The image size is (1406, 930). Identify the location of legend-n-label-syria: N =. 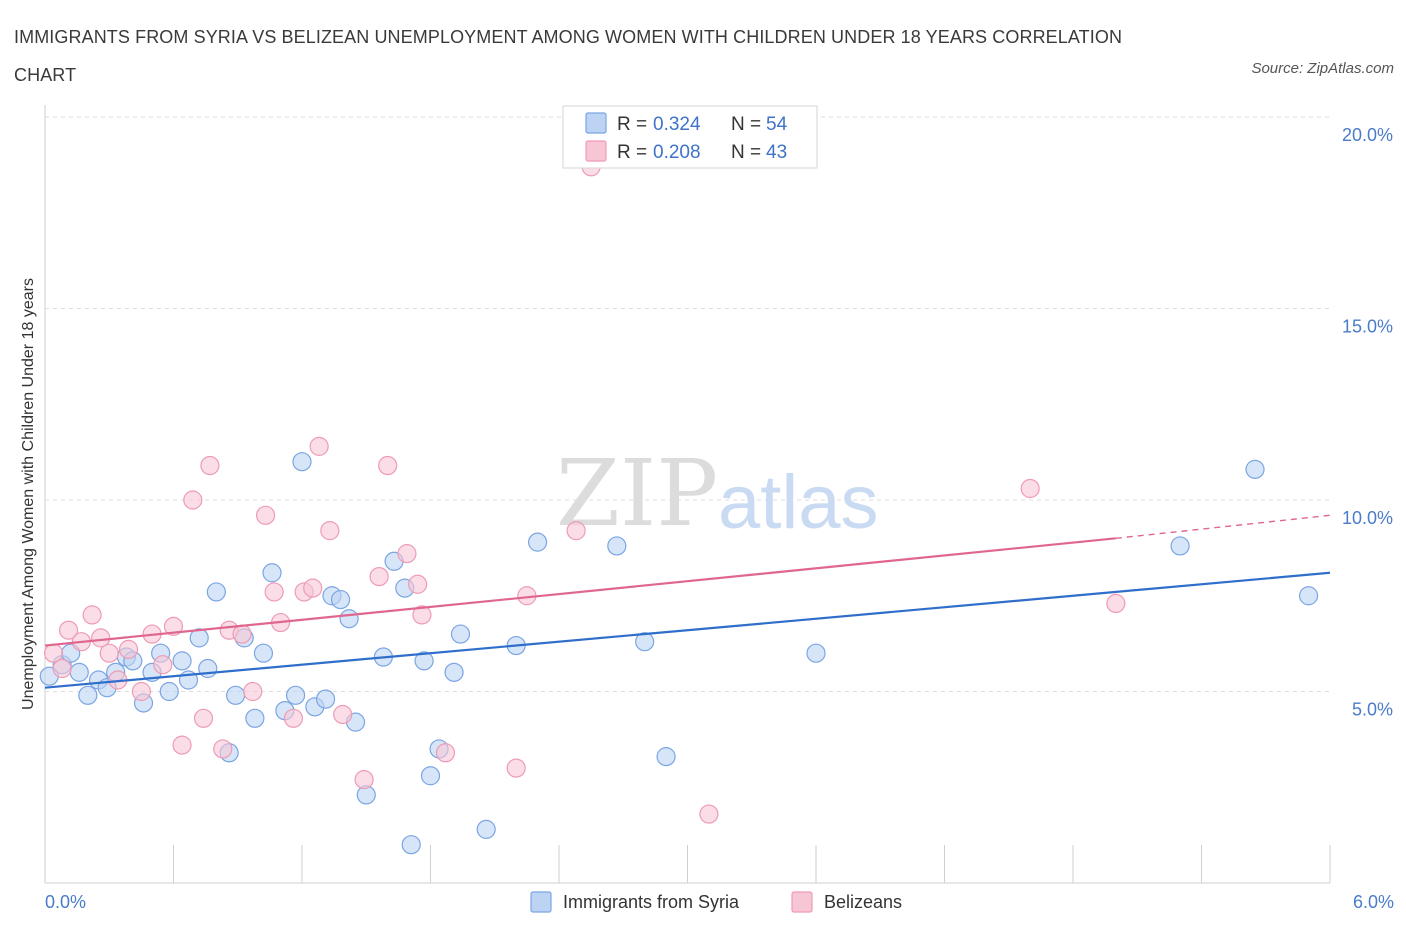
(746, 124).